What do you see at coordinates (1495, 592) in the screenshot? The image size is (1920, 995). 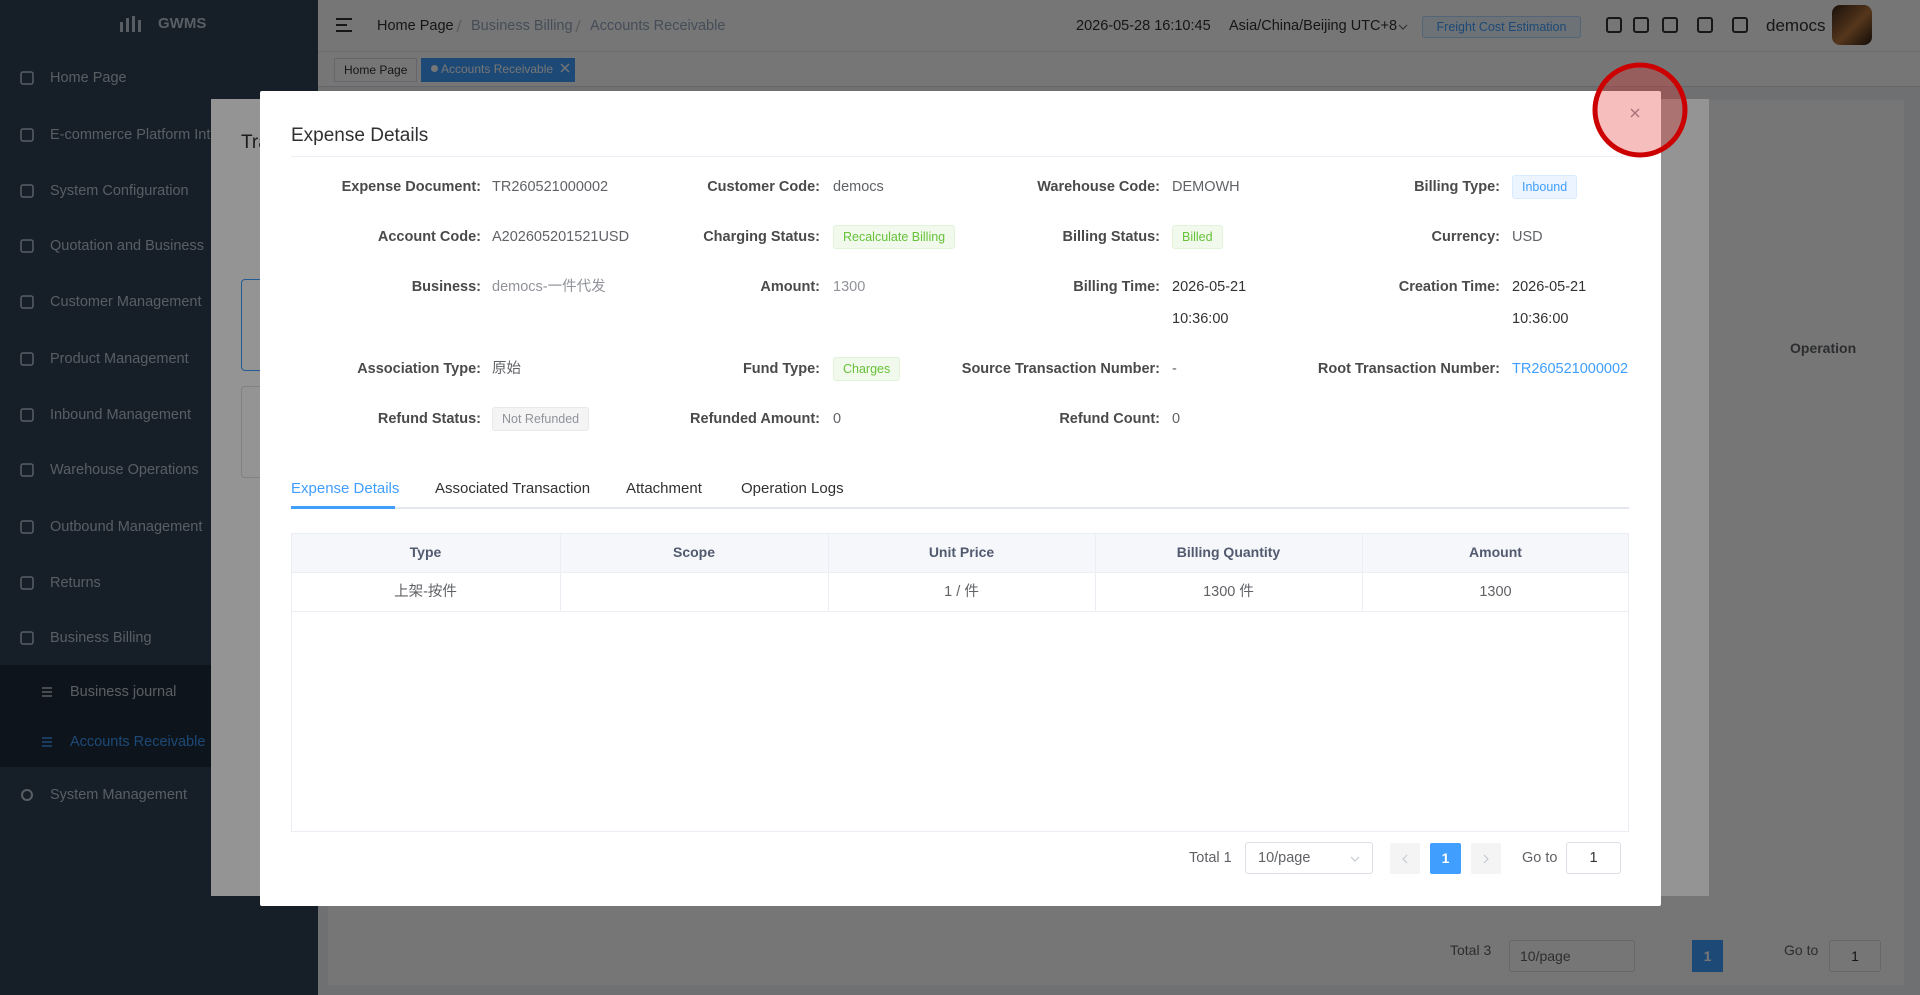 I see `table-cell: 1300` at bounding box center [1495, 592].